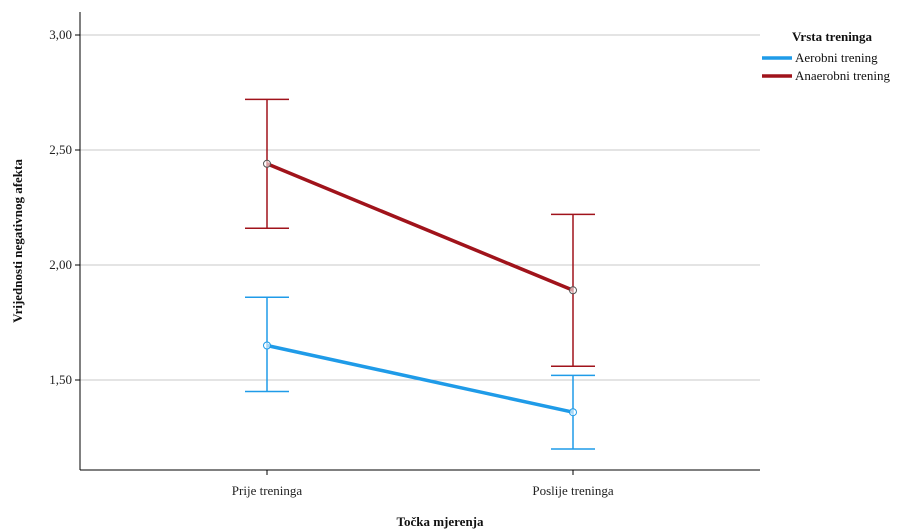 This screenshot has width=924, height=531. What do you see at coordinates (60, 379) in the screenshot?
I see `y-tick-label: 1,50` at bounding box center [60, 379].